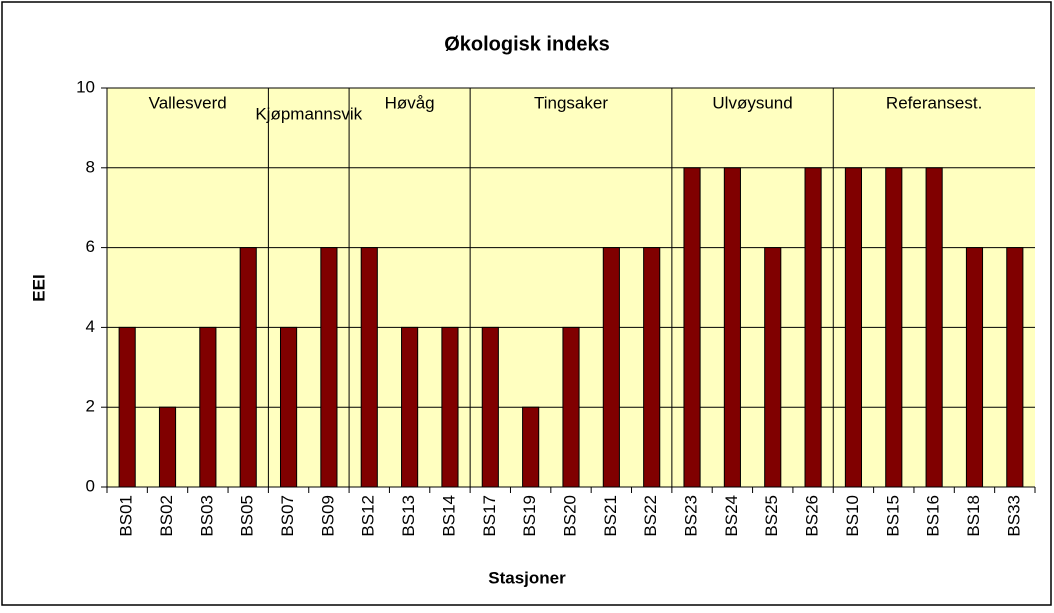 The height and width of the screenshot is (613, 1054). What do you see at coordinates (410, 102) in the screenshot?
I see `group-label: Høvåg` at bounding box center [410, 102].